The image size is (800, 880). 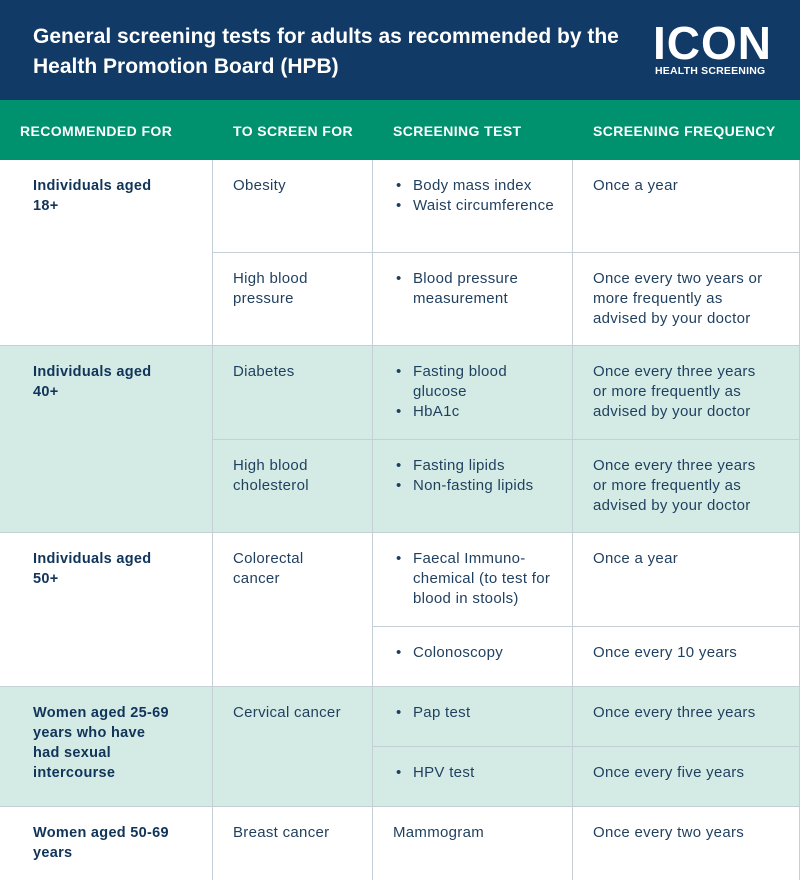 I want to click on frequency-cell: Once every five years, so click(x=686, y=777).